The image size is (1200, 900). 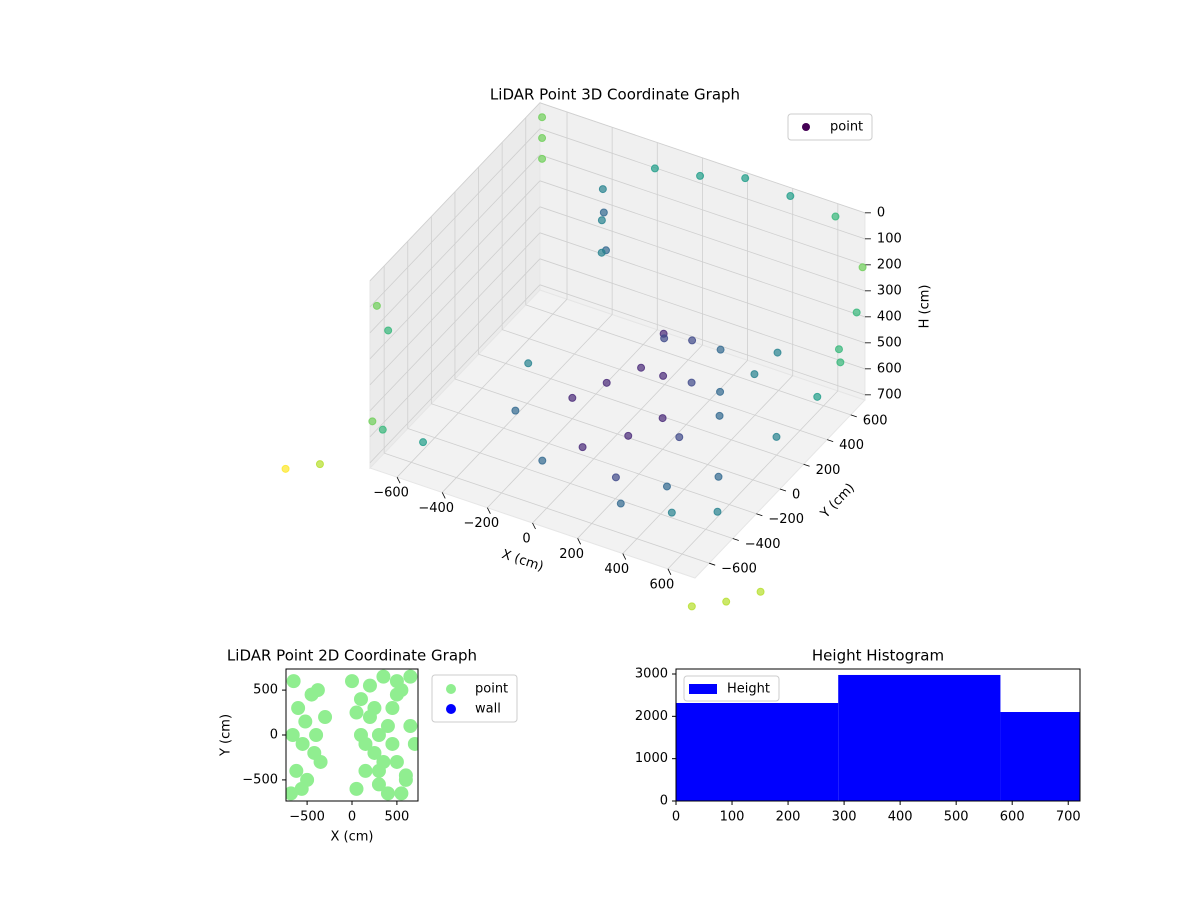 I want to click on z-tick-label: 700, so click(x=889, y=394).